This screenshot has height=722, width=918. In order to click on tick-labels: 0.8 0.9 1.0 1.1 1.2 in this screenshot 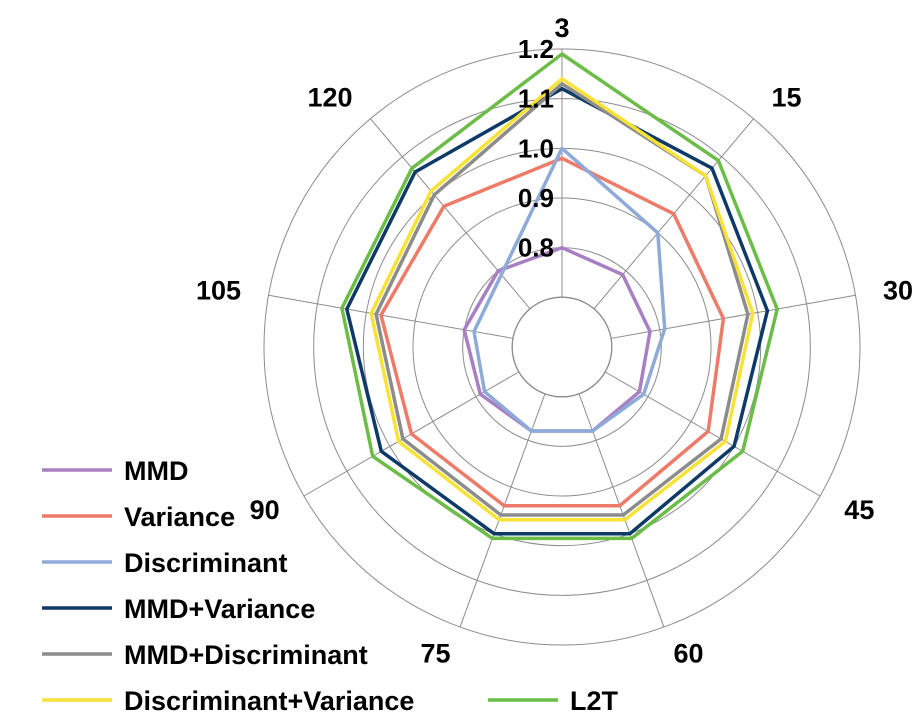, I will do `click(536, 148)`.